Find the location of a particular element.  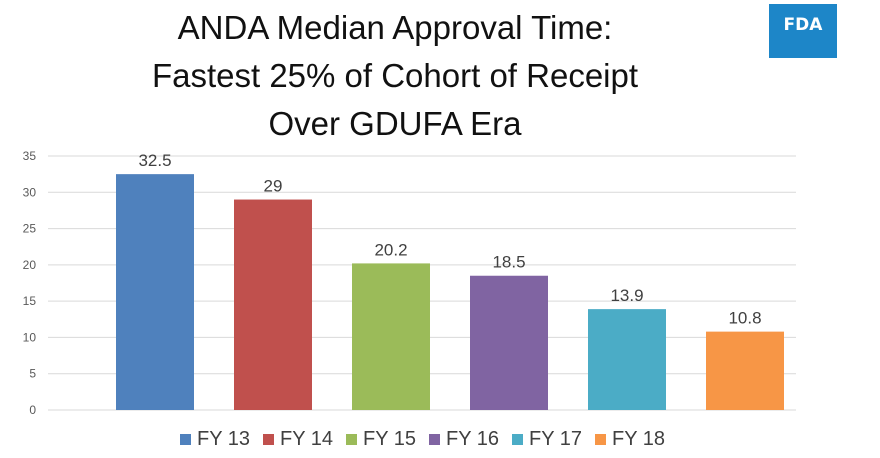

legend-label: FY 16 is located at coordinates (472, 439).